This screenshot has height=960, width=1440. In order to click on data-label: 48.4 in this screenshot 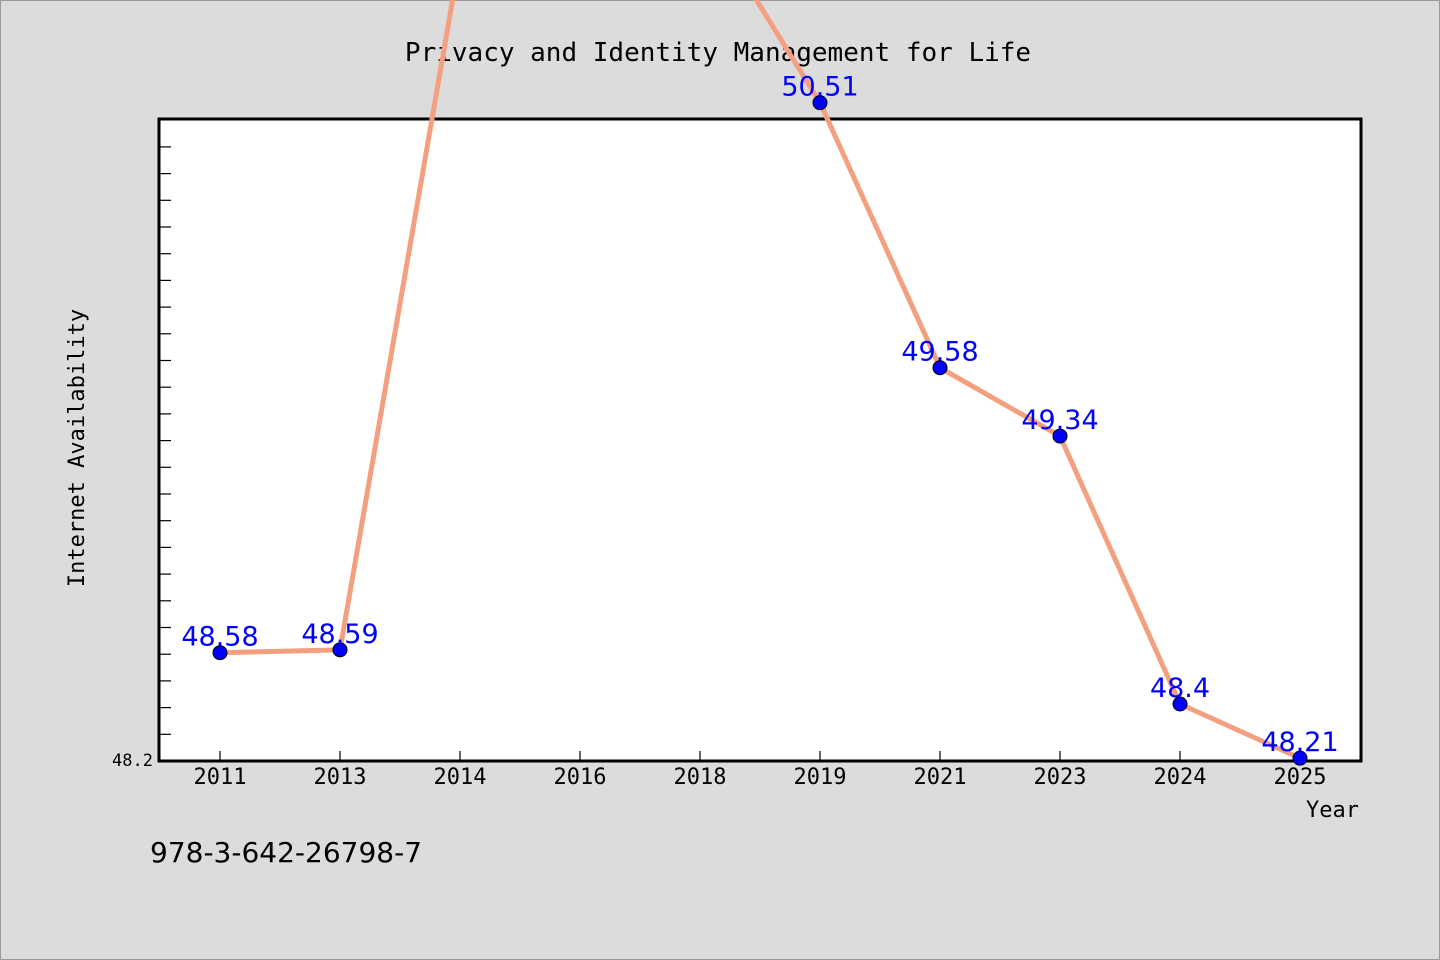, I will do `click(1180, 688)`.